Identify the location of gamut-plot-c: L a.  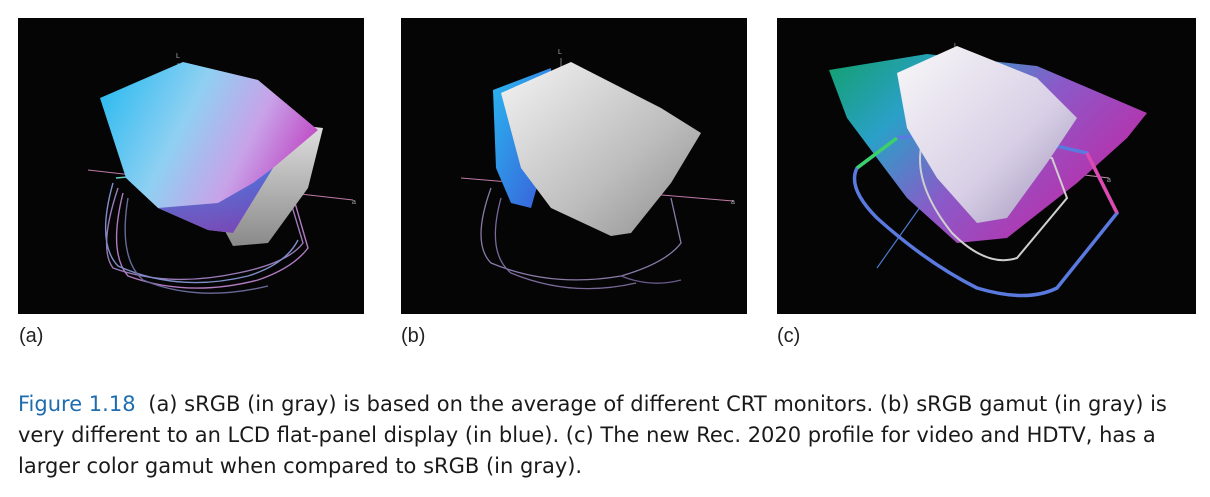
(988, 170).